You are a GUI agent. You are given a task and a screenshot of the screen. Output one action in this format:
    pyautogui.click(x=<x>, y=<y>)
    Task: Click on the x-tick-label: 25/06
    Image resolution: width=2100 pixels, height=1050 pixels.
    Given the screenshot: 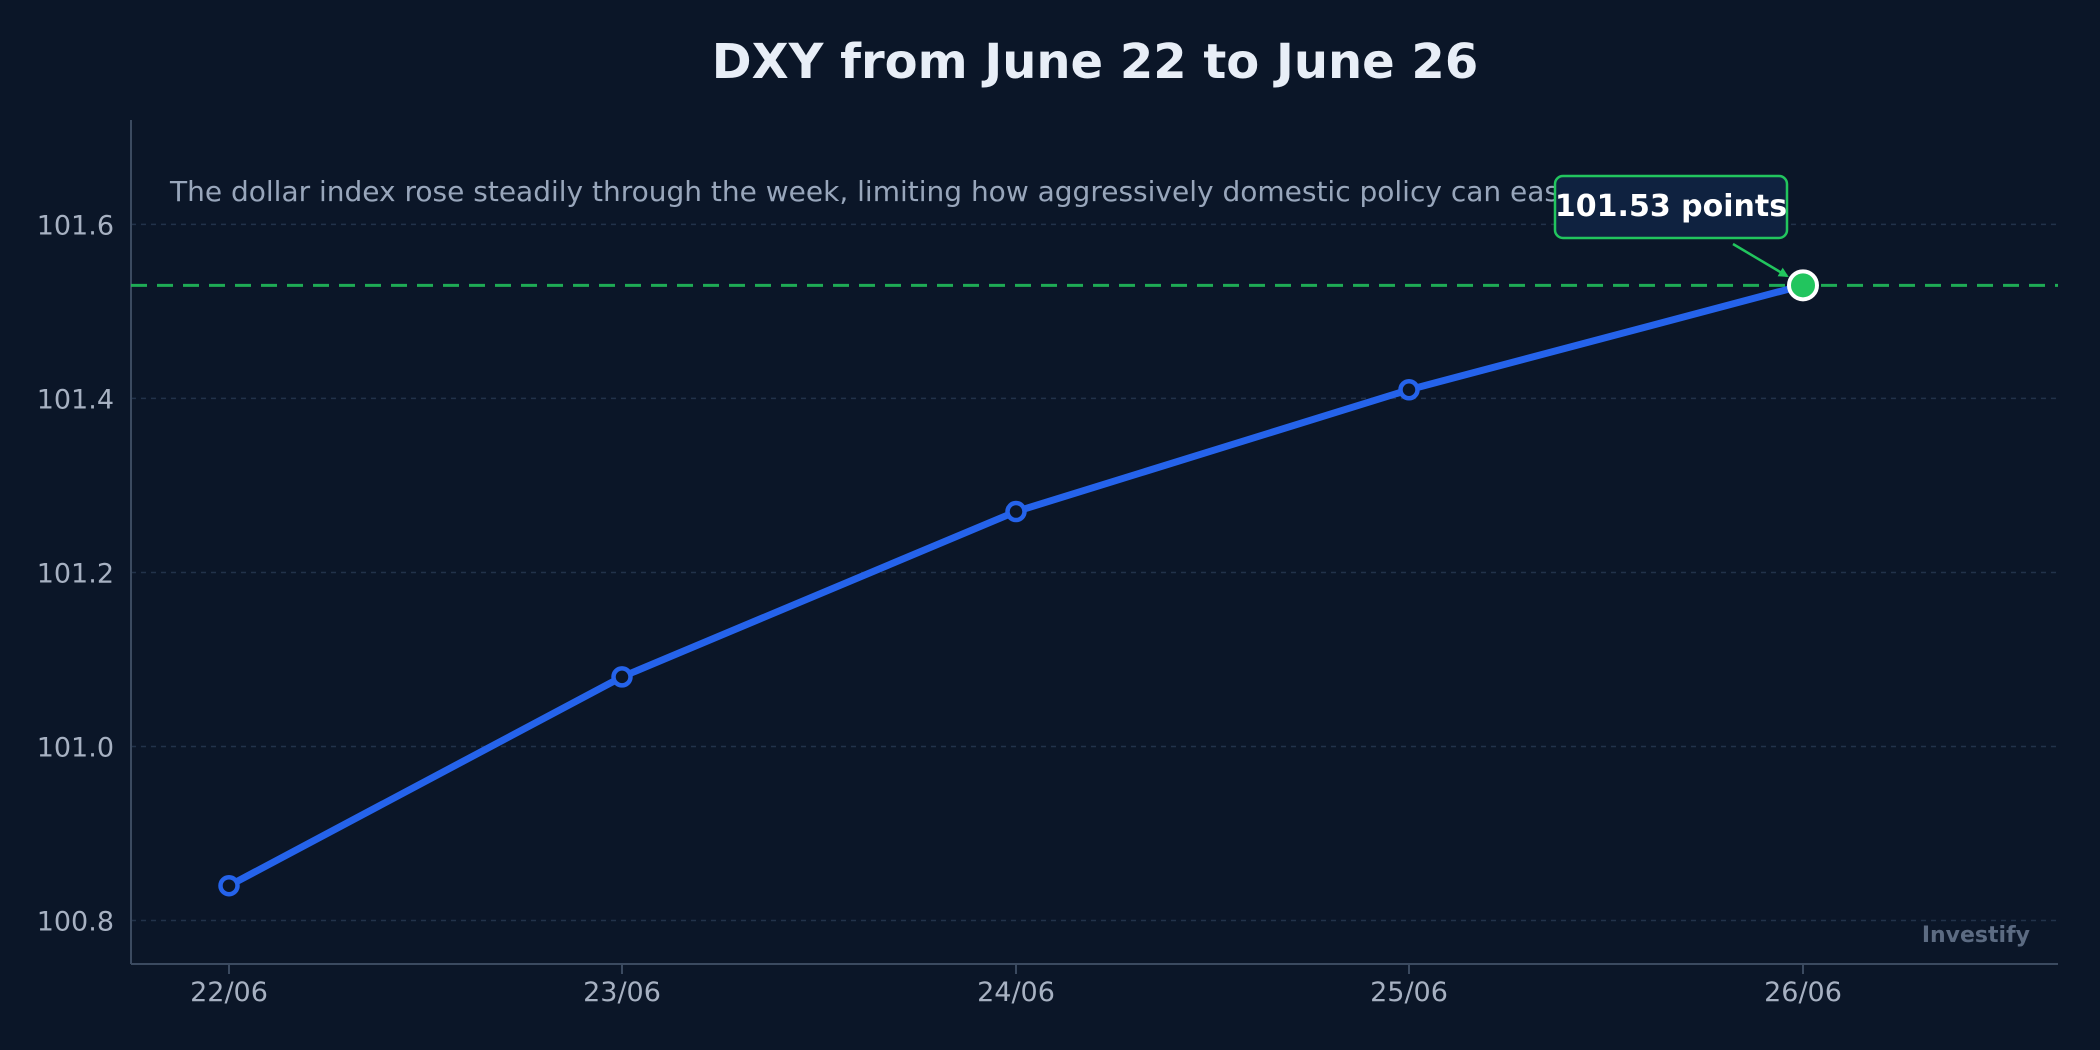 What is the action you would take?
    pyautogui.click(x=1409, y=992)
    